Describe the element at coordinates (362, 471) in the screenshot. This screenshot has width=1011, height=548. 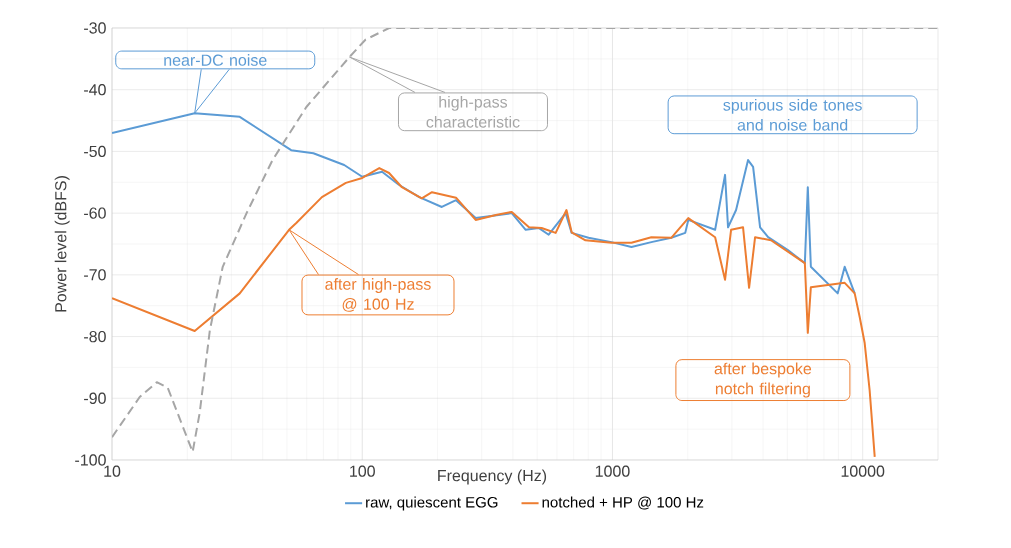
I see `x-tick-label: 100` at that location.